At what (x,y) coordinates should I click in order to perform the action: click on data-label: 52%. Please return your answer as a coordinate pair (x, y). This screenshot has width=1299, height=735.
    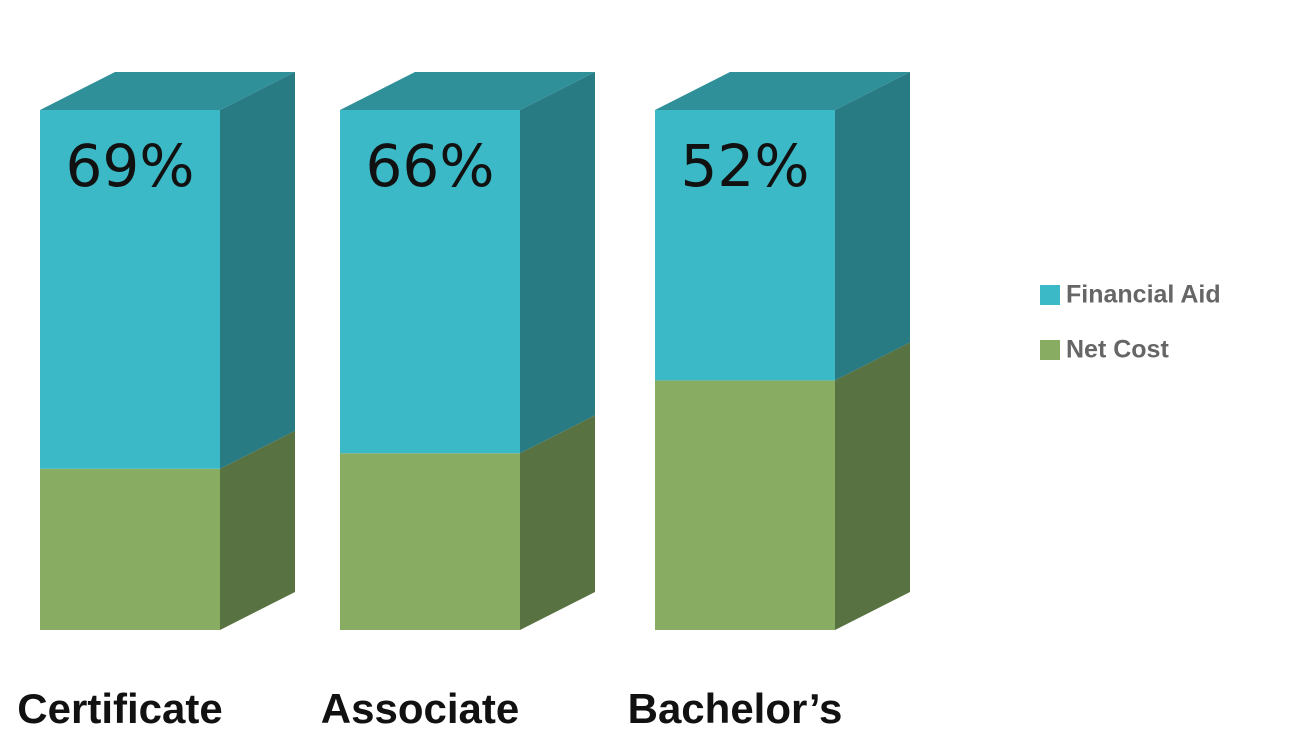
    Looking at the image, I should click on (745, 166).